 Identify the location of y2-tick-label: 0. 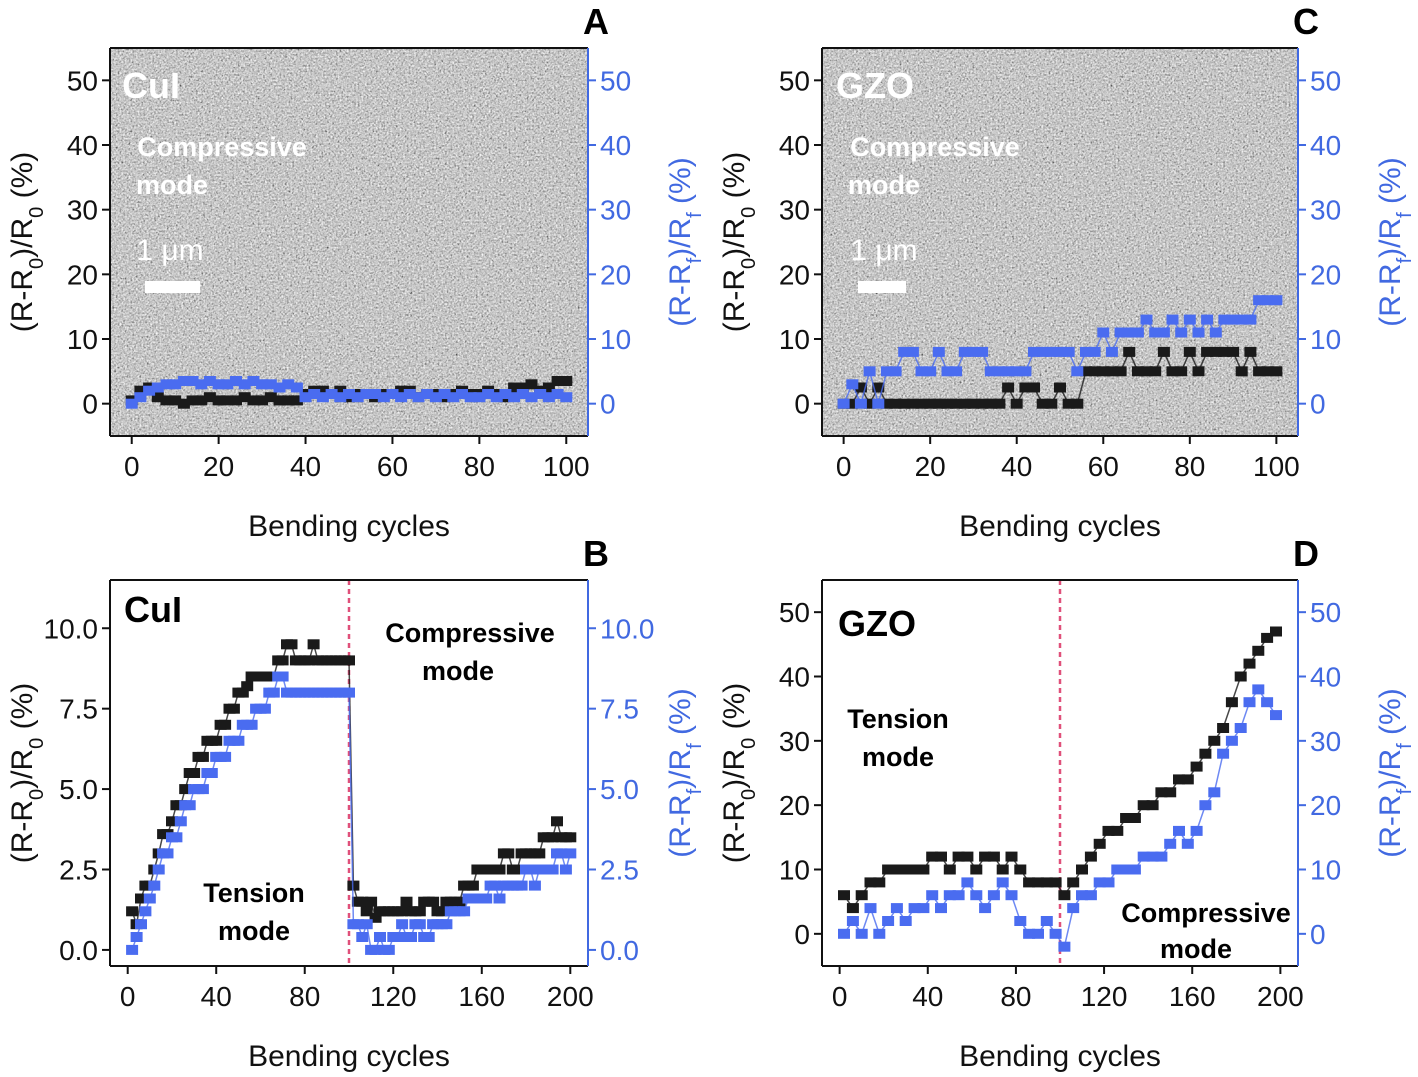
(1318, 404).